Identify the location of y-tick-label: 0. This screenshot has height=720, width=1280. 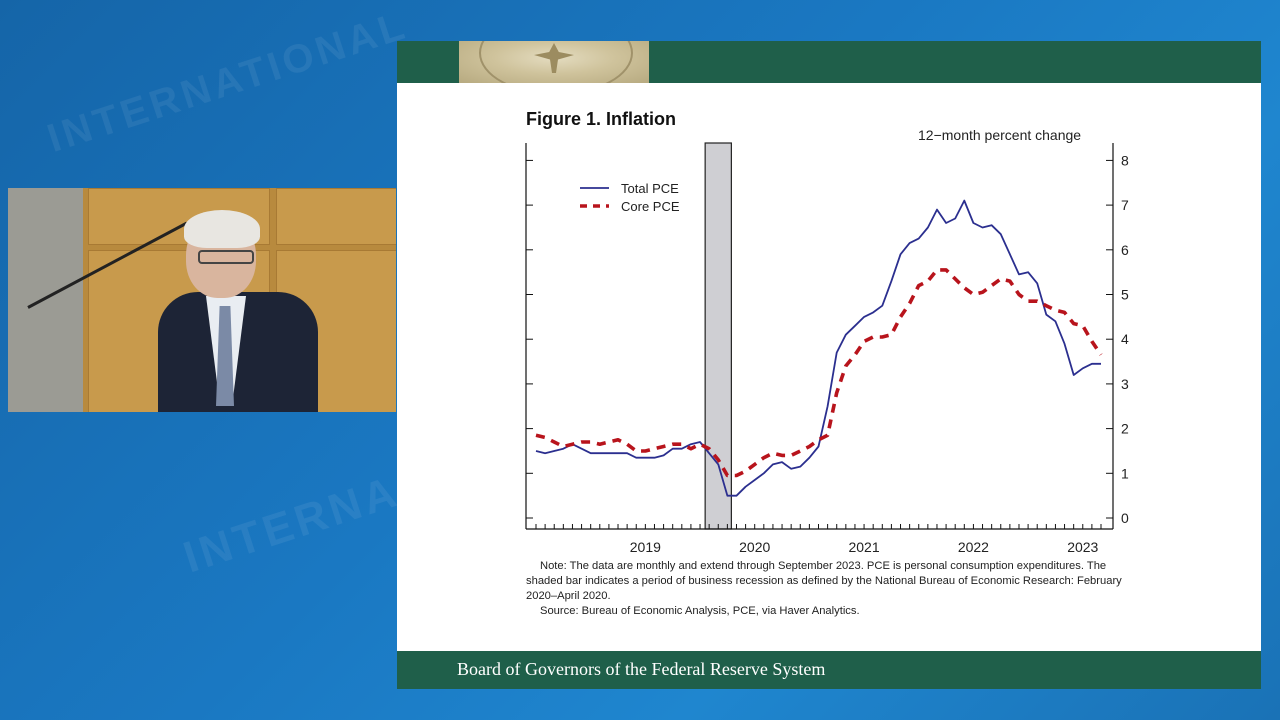
(1125, 518).